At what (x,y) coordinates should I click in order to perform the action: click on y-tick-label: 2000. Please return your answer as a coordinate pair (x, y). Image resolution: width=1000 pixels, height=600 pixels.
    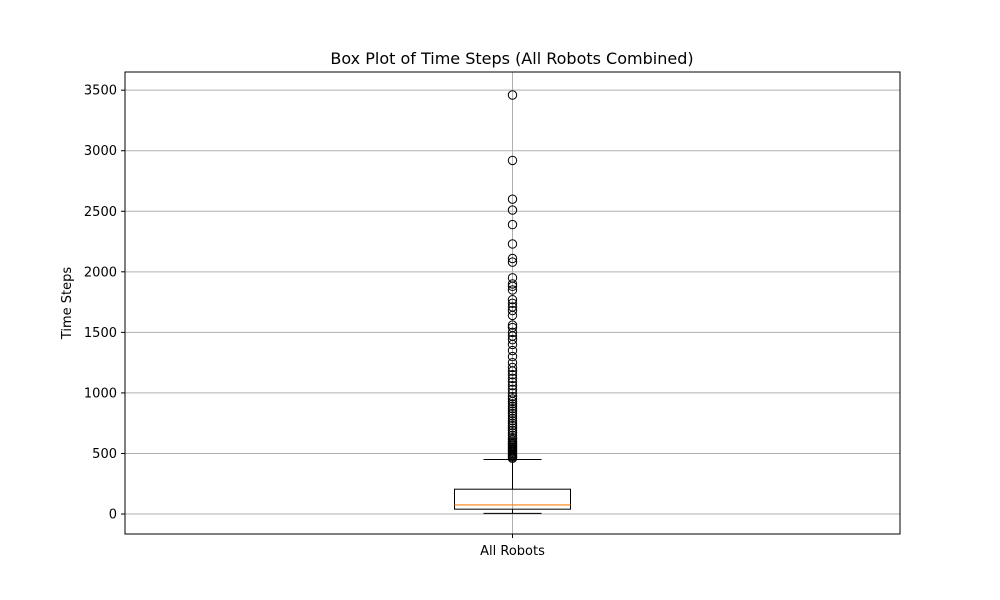
    Looking at the image, I should click on (100, 272).